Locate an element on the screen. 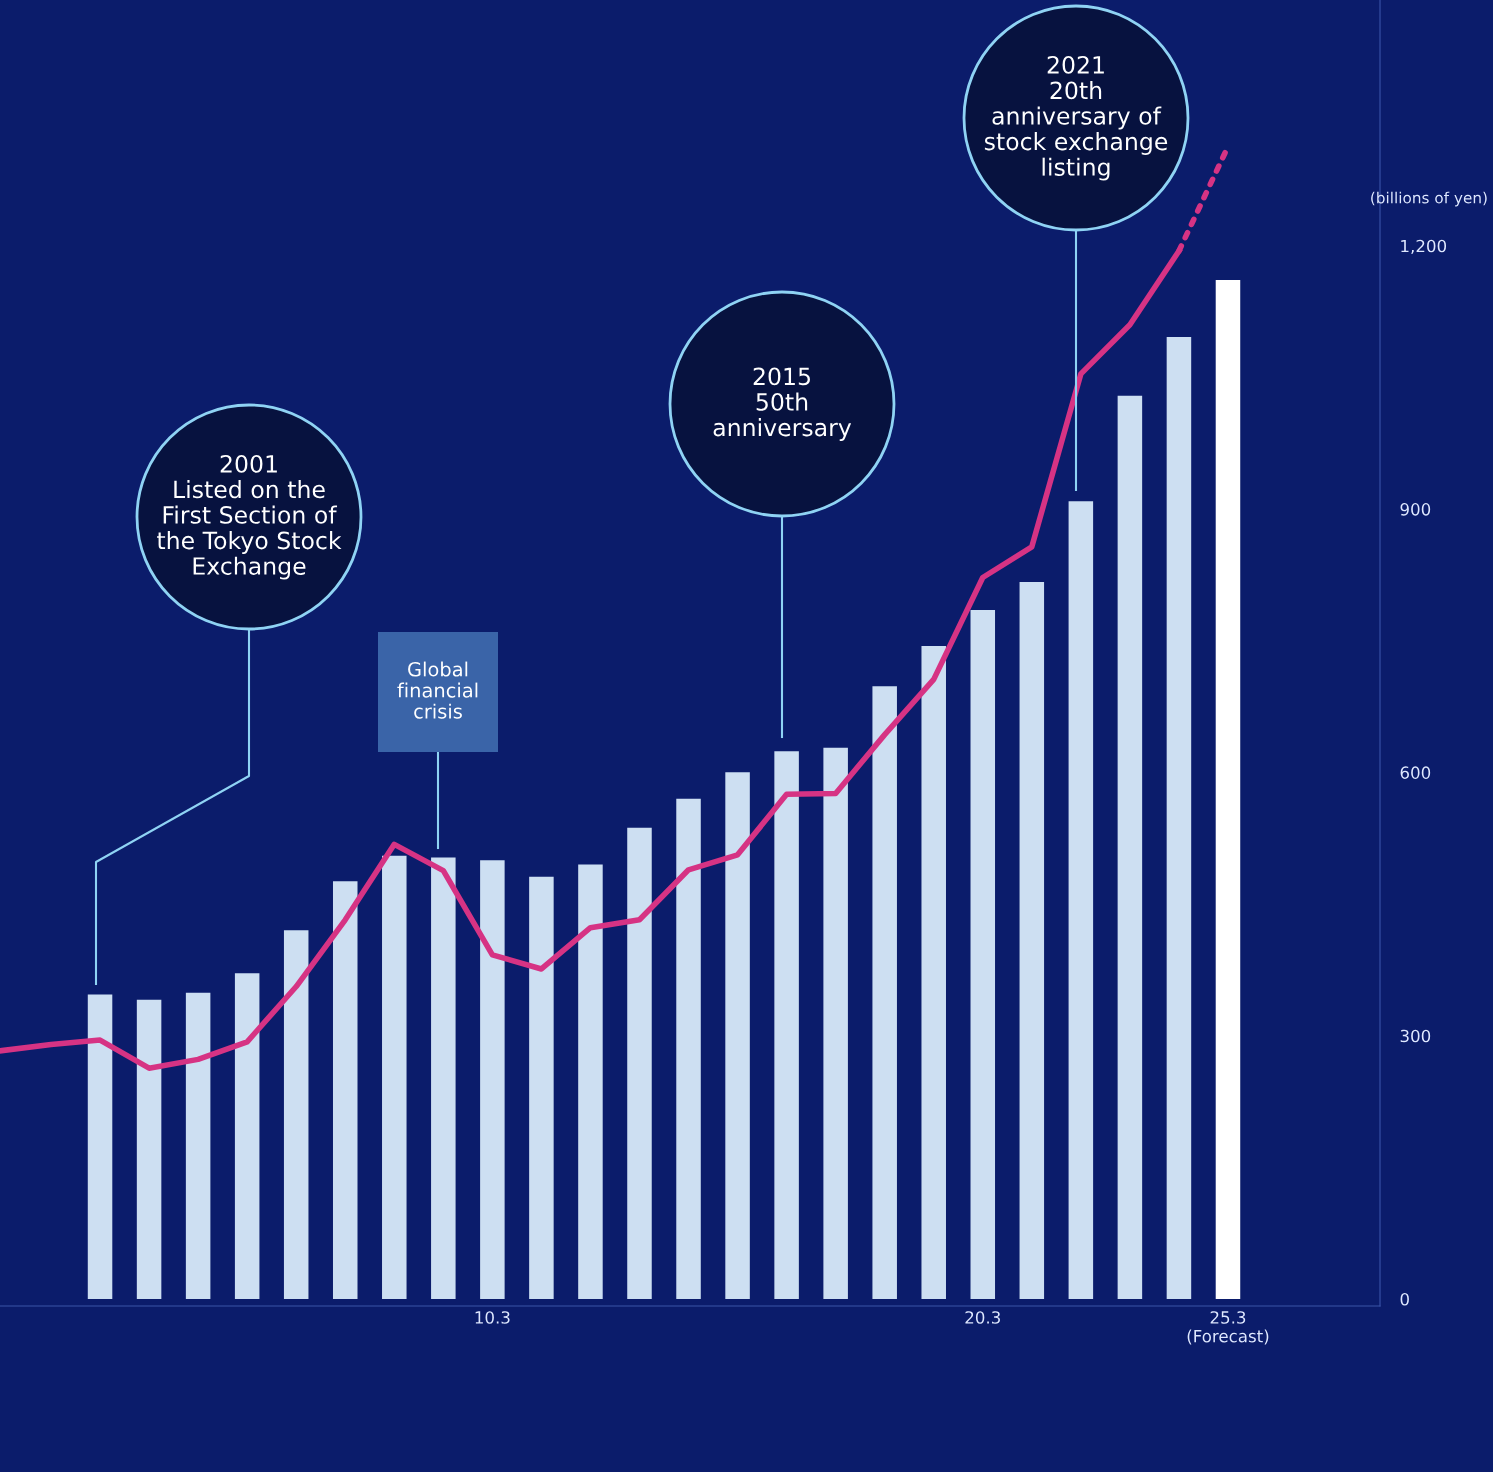 This screenshot has height=1472, width=1493. annotation: 2015 50th anniversary is located at coordinates (782, 404).